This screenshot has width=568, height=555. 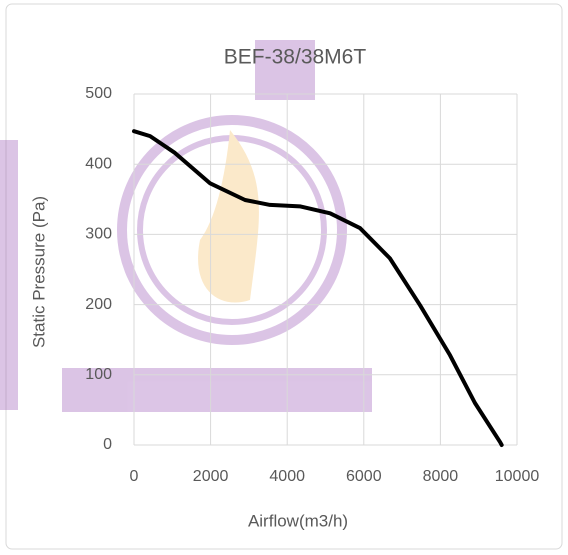 I want to click on x-tick-label: 2000, so click(x=211, y=476).